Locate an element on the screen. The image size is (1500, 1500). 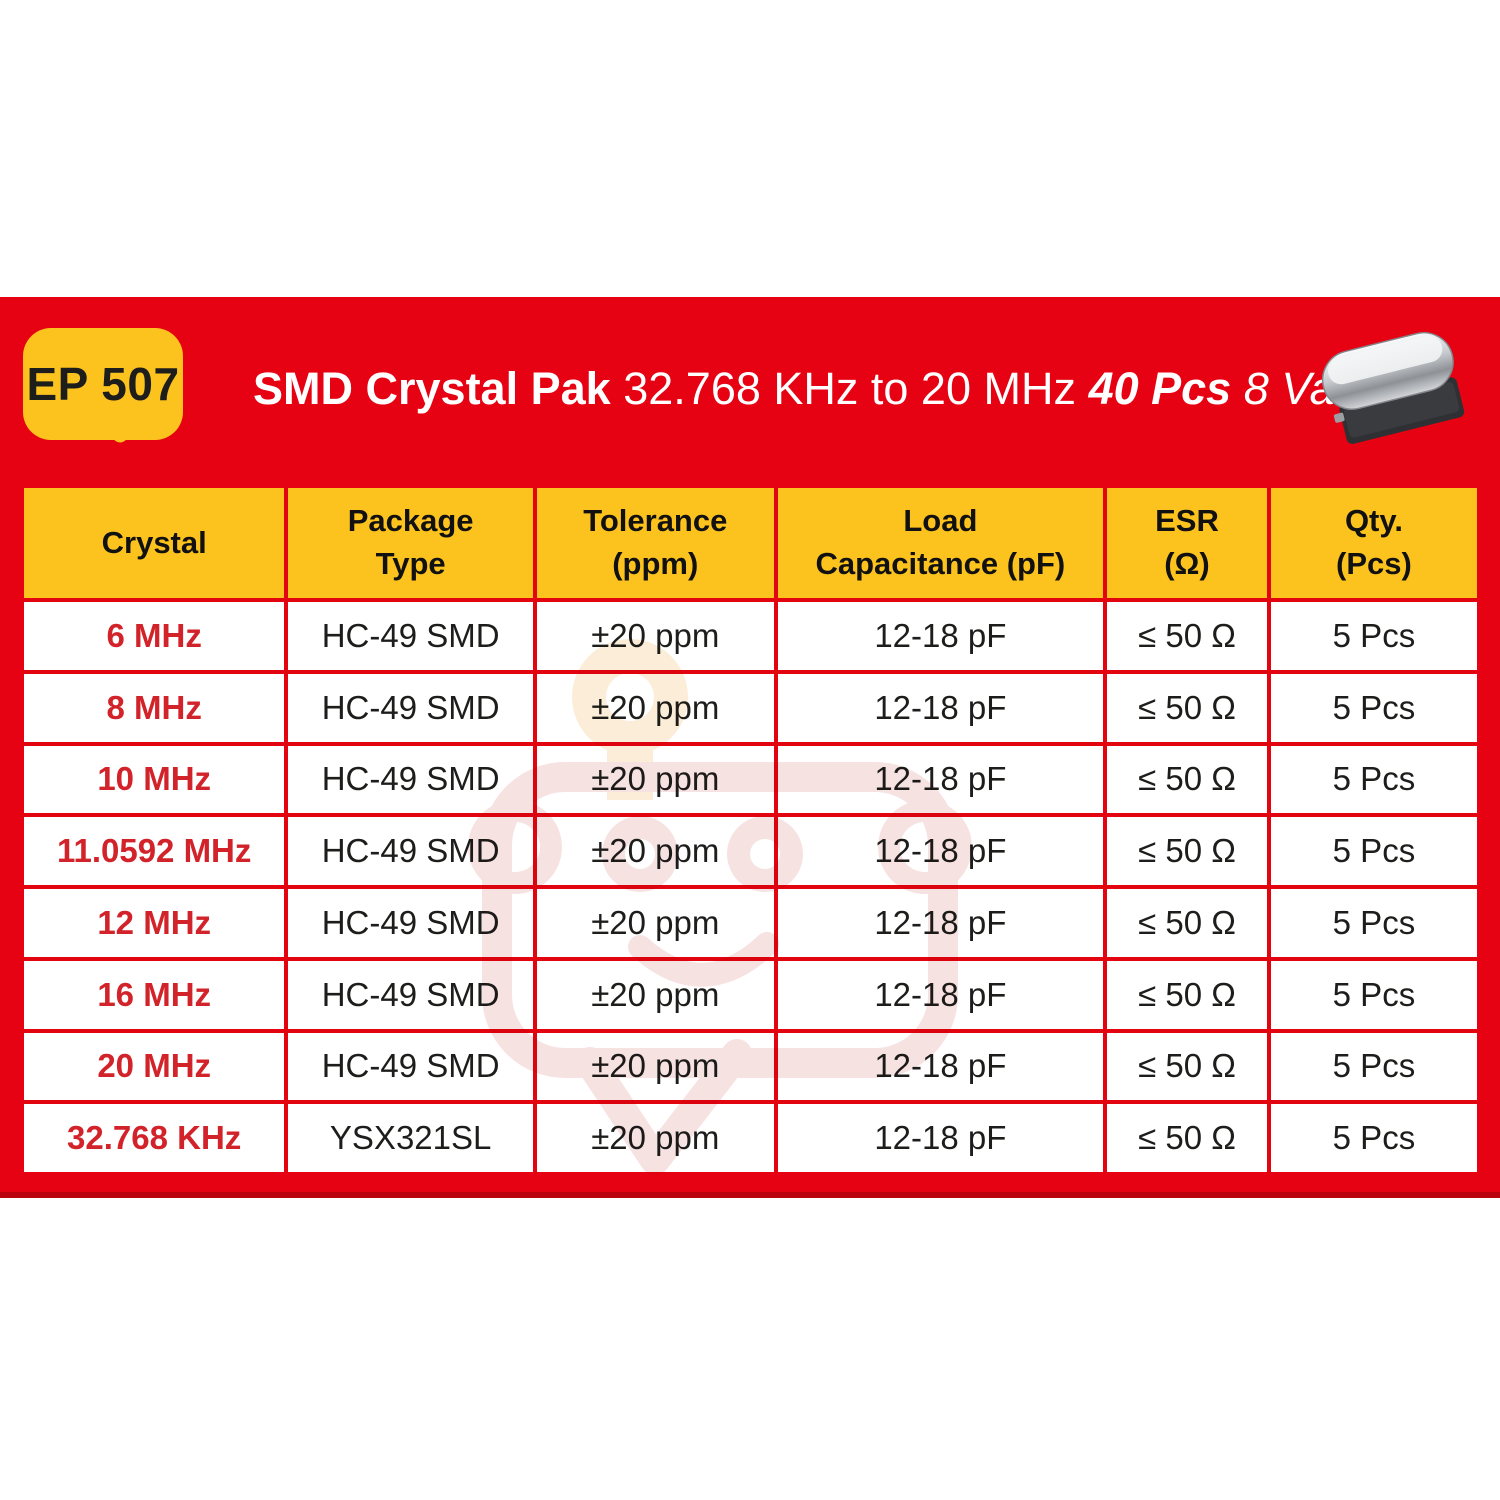
table-cell-crystal: 16 MHz is located at coordinates (154, 994).